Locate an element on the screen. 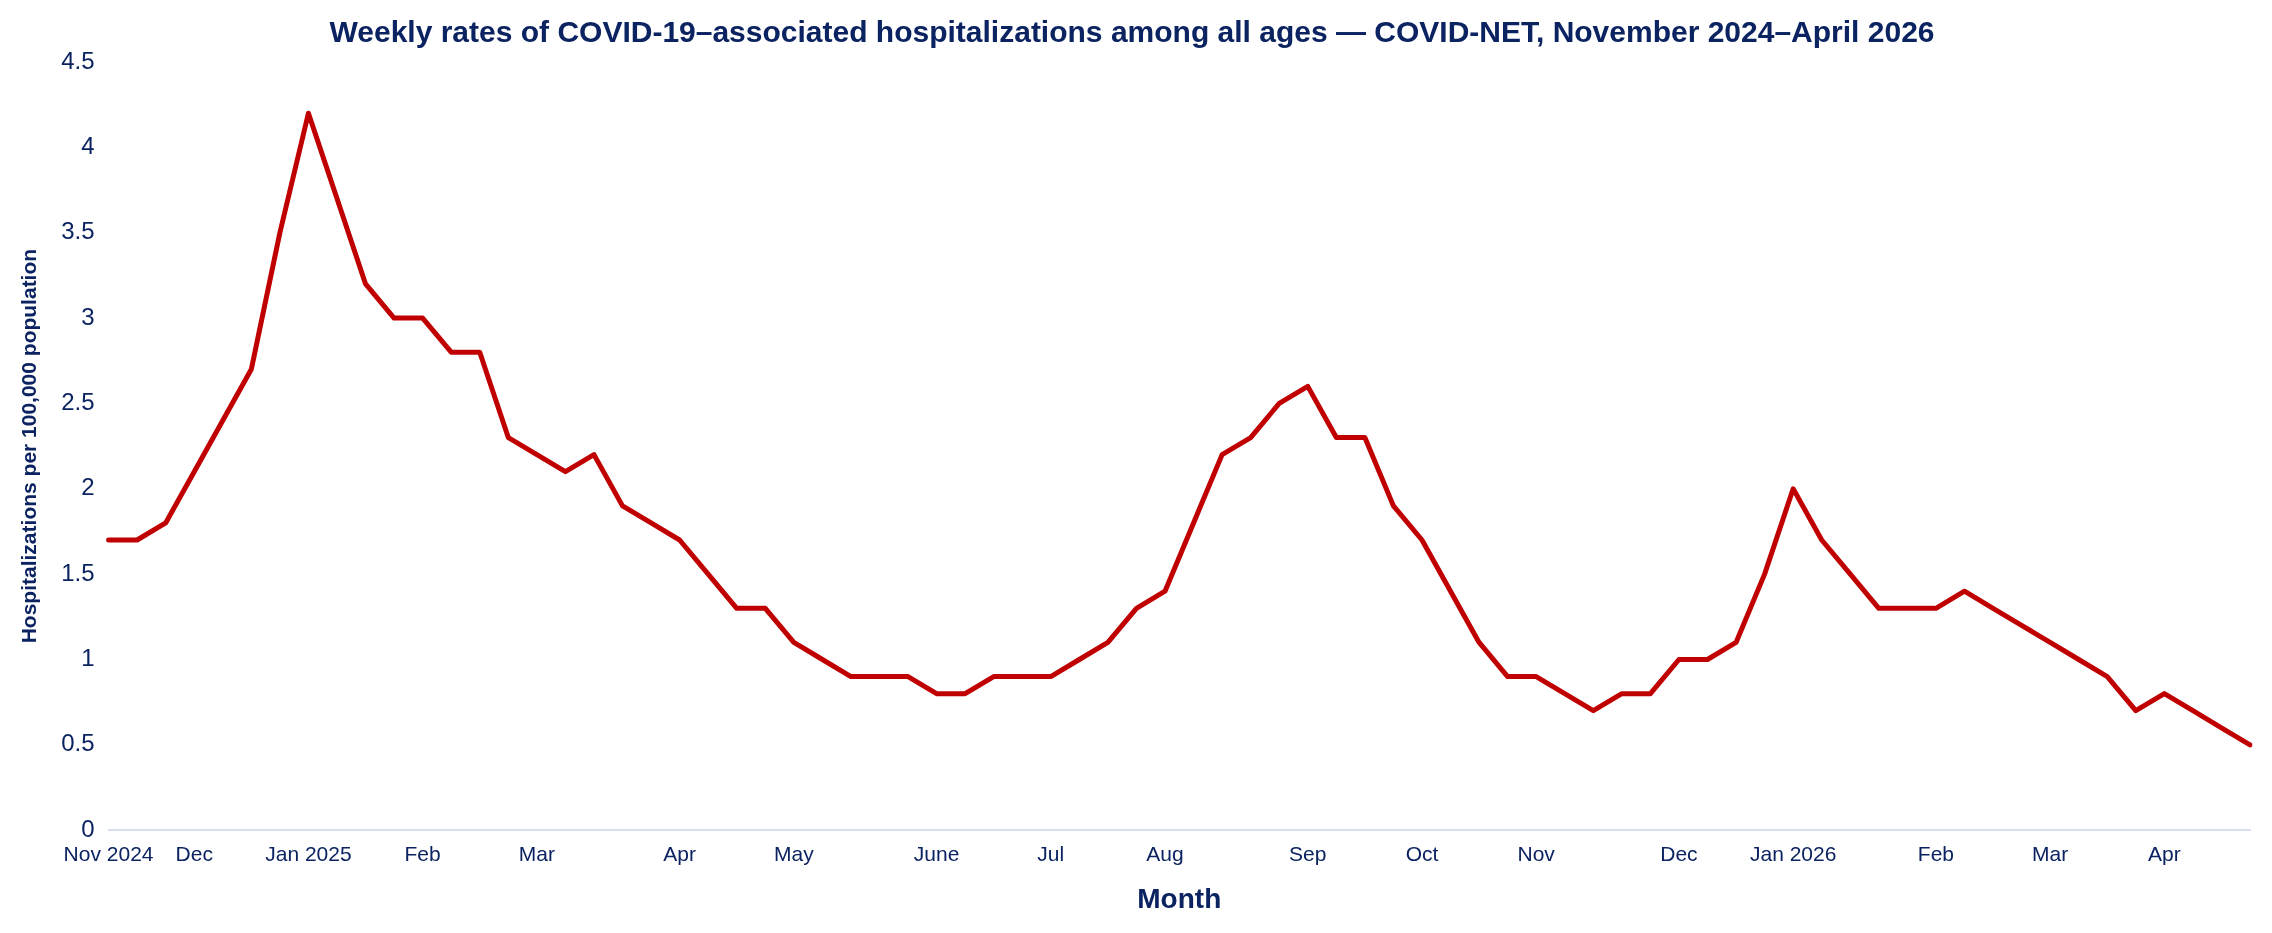  x-tick-label: Oct is located at coordinates (1422, 853).